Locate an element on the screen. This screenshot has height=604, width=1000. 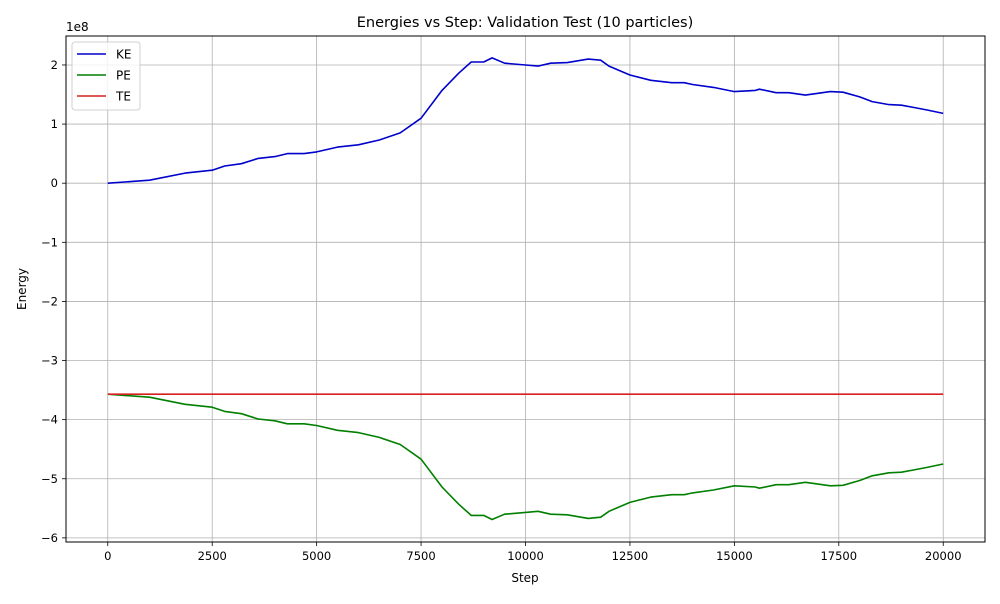
x-tick-label: 7500 is located at coordinates (420, 556).